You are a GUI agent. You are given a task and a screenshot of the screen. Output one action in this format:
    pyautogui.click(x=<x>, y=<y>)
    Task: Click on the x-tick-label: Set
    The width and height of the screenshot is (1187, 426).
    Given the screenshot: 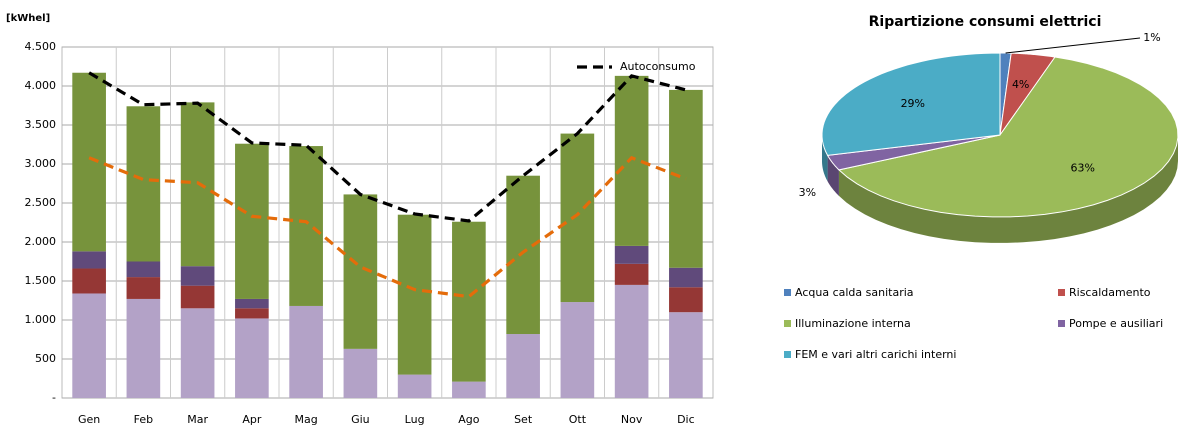 What is the action you would take?
    pyautogui.click(x=523, y=419)
    